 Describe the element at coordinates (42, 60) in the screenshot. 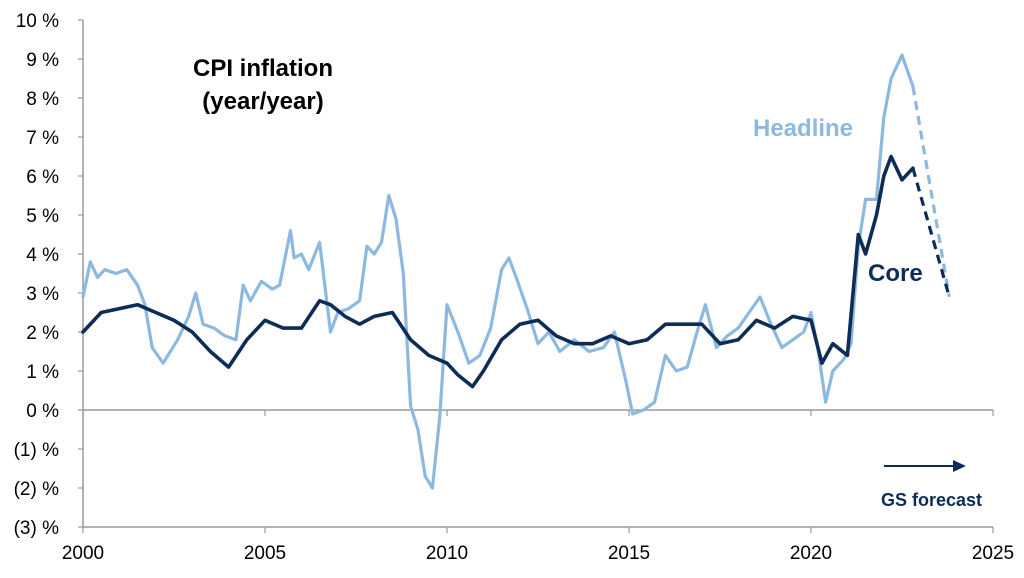

I see `y-tick-label: 9 %` at that location.